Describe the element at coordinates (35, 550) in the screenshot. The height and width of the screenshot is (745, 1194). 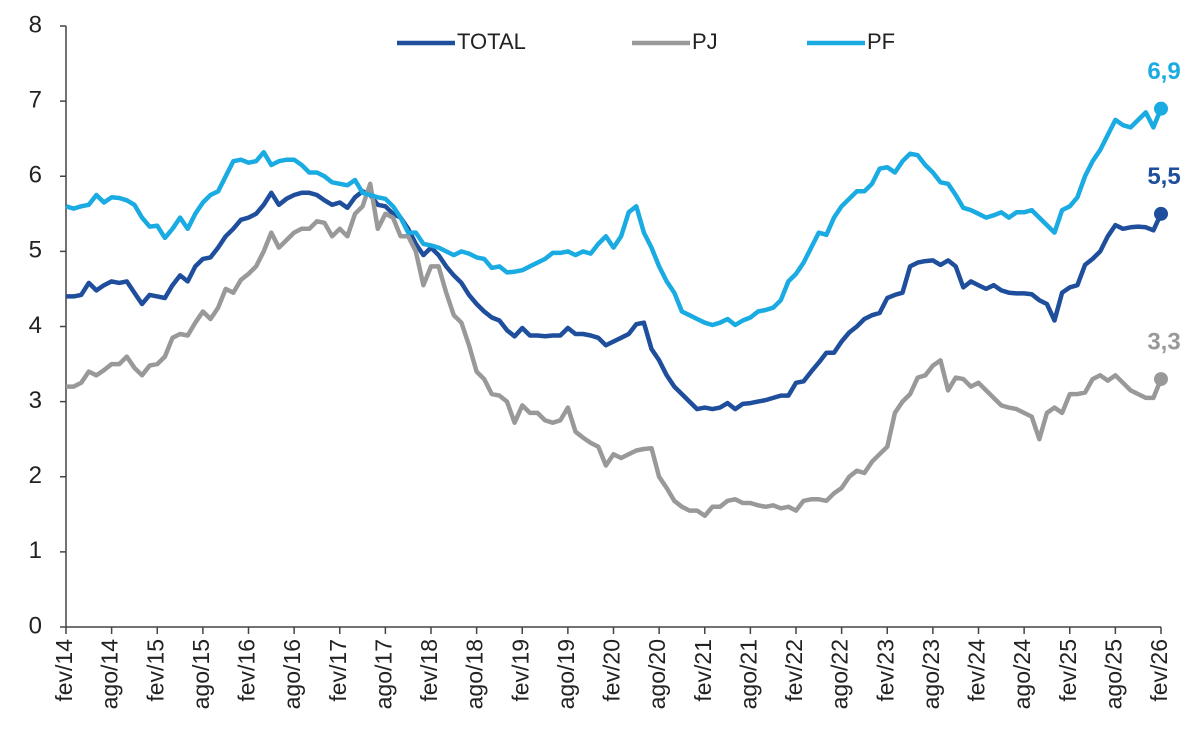
I see `y-tick-label: 1` at that location.